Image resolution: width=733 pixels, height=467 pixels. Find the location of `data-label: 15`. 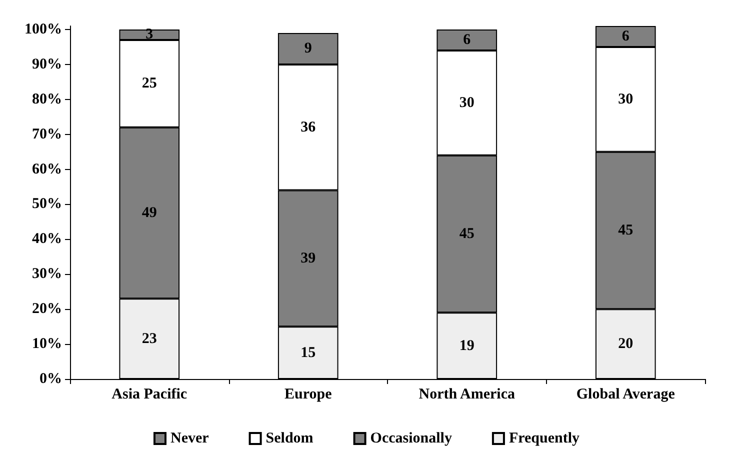

data-label: 15 is located at coordinates (308, 352).